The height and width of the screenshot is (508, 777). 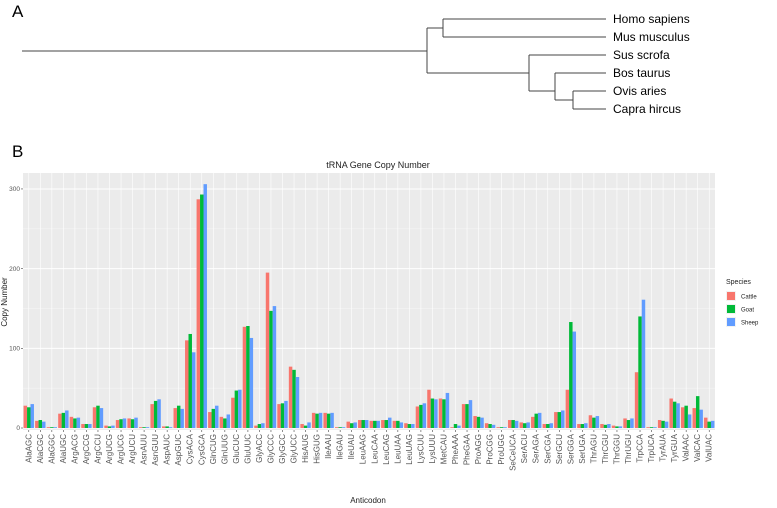 What do you see at coordinates (18, 11) in the screenshot?
I see `panel-a-label: A` at bounding box center [18, 11].